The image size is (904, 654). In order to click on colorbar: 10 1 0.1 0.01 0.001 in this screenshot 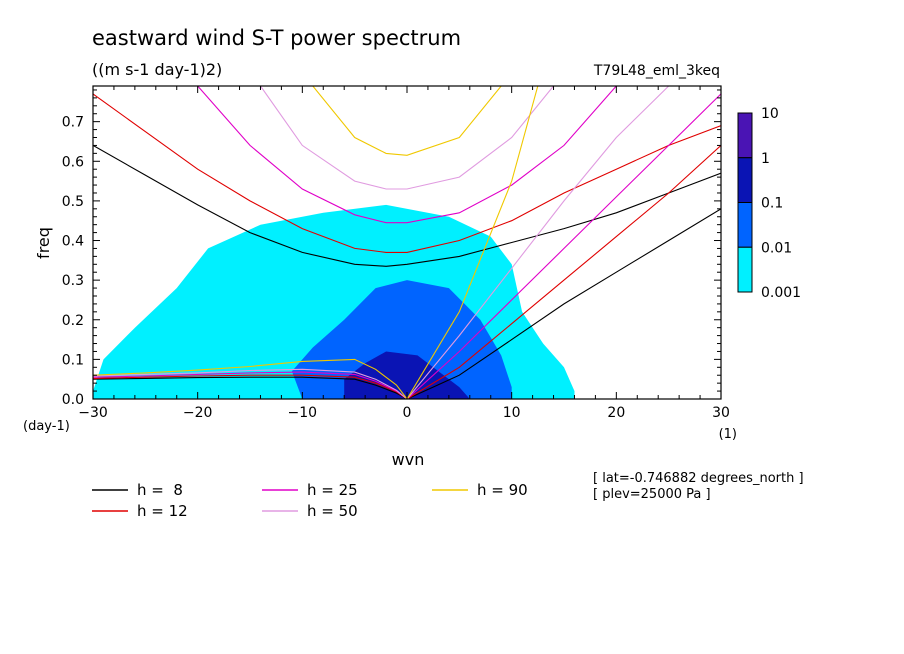, I will do `click(769, 203)`.